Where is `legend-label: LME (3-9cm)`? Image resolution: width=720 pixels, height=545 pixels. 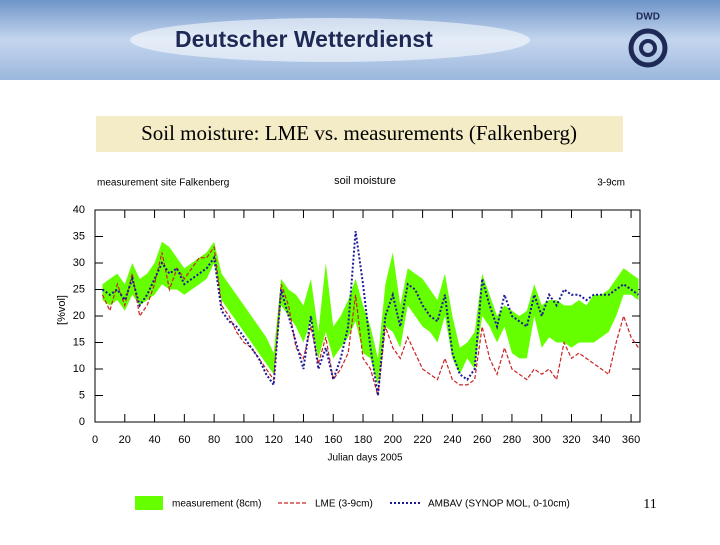
legend-label: LME (3-9cm) is located at coordinates (344, 504).